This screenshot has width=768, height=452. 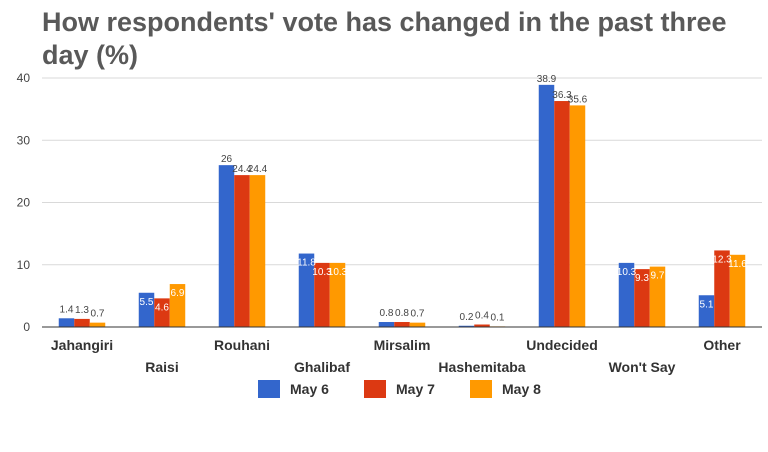 What do you see at coordinates (82, 345) in the screenshot?
I see `x-category-label: Jahangiri` at bounding box center [82, 345].